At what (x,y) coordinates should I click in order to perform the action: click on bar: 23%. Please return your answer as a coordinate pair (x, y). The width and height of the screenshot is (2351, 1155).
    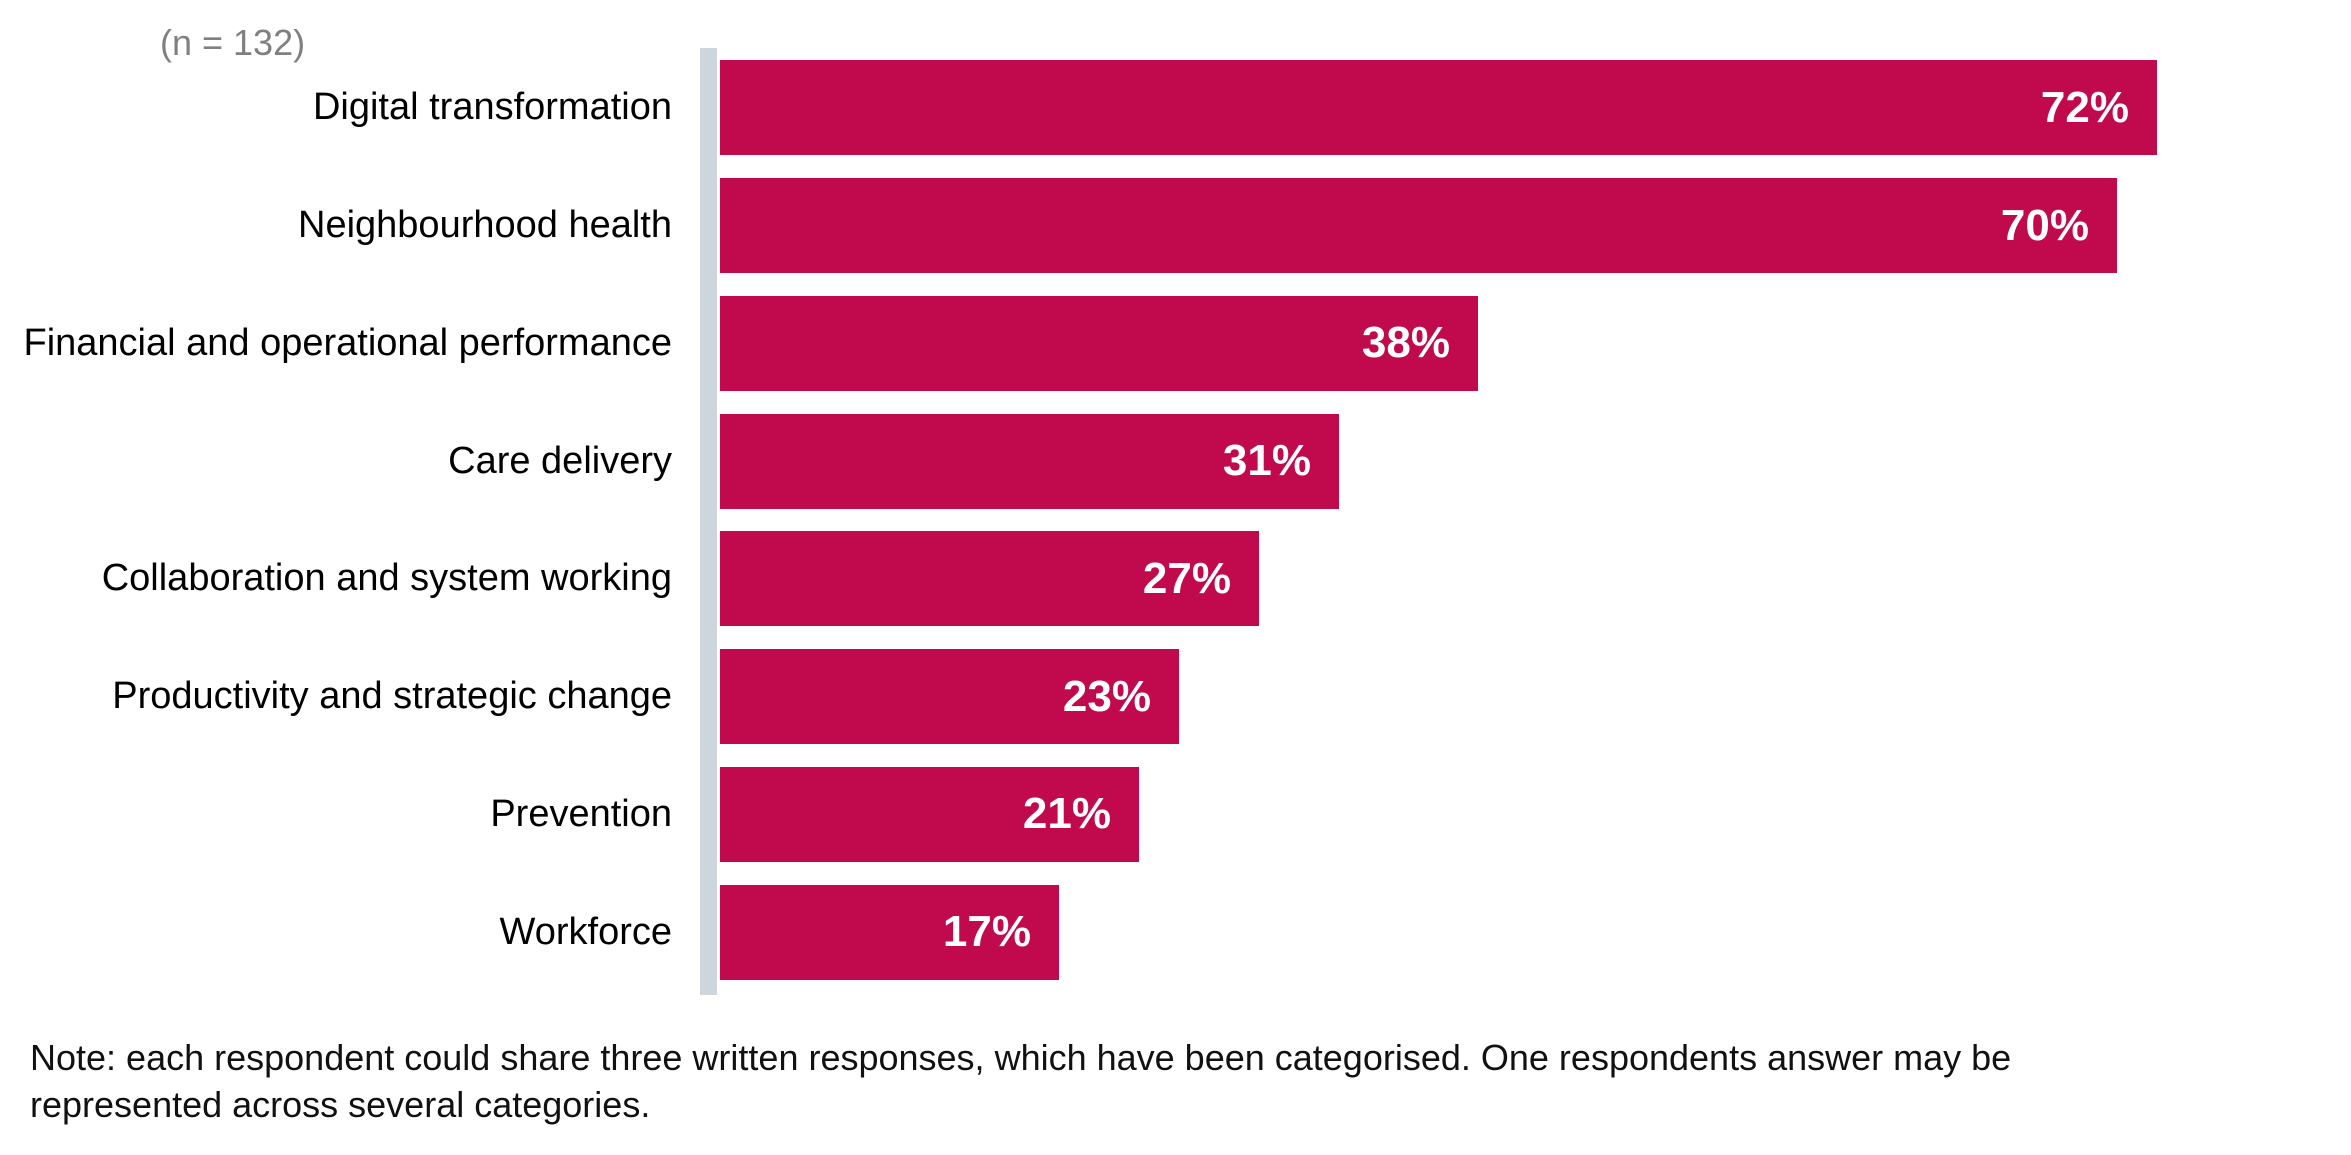
    Looking at the image, I should click on (949, 697).